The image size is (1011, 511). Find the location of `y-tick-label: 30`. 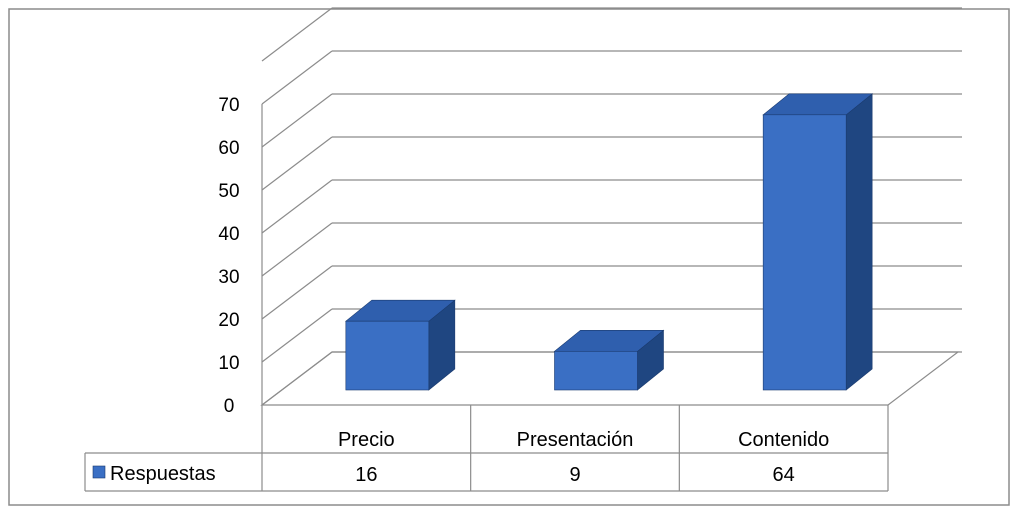

y-tick-label: 30 is located at coordinates (228, 277).